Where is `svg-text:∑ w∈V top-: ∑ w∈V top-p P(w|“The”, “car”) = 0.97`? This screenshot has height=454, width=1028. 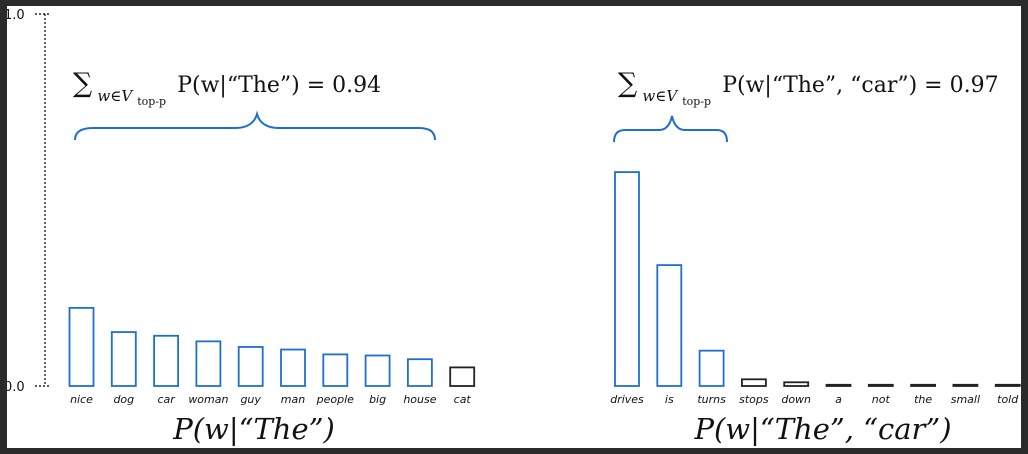
svg-text:∑ w∈V top-: ∑ w∈V top-p P(w|“The”, “car”) = 0.97 is located at coordinates (808, 88).